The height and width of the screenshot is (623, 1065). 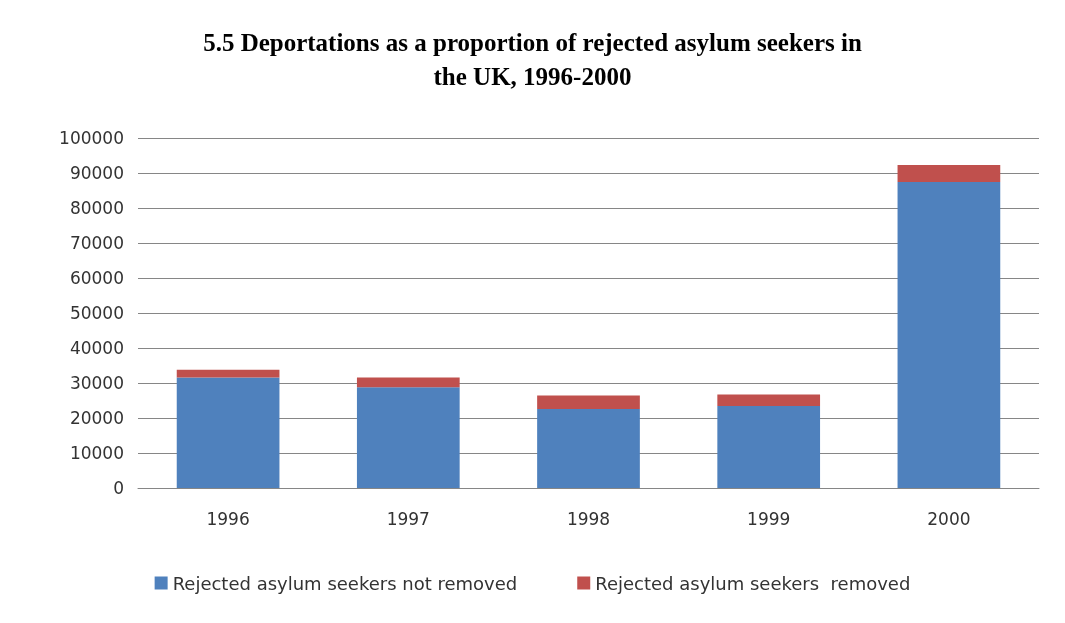 I want to click on legend-label: Rejected asylum seekers removed, so click(x=753, y=583).